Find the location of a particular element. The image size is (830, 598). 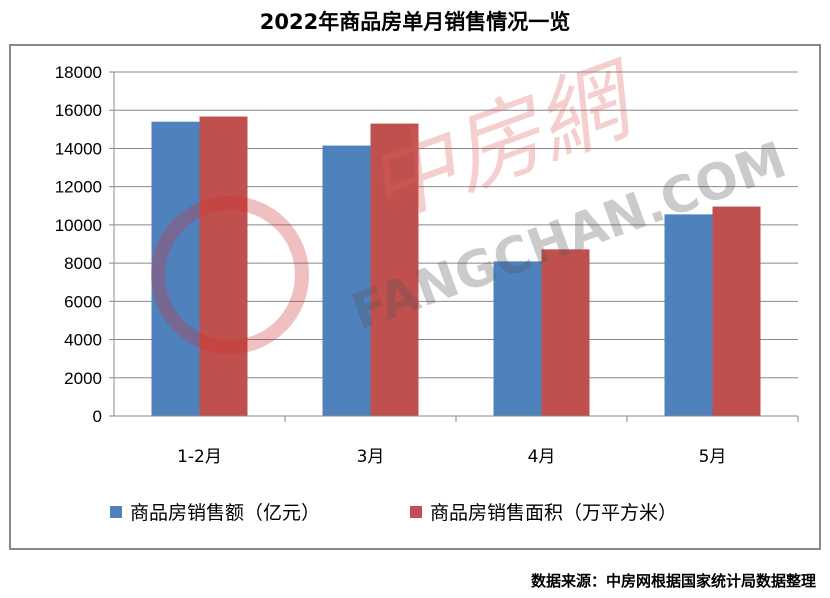

y-tick-label: 16000 is located at coordinates (78, 110).